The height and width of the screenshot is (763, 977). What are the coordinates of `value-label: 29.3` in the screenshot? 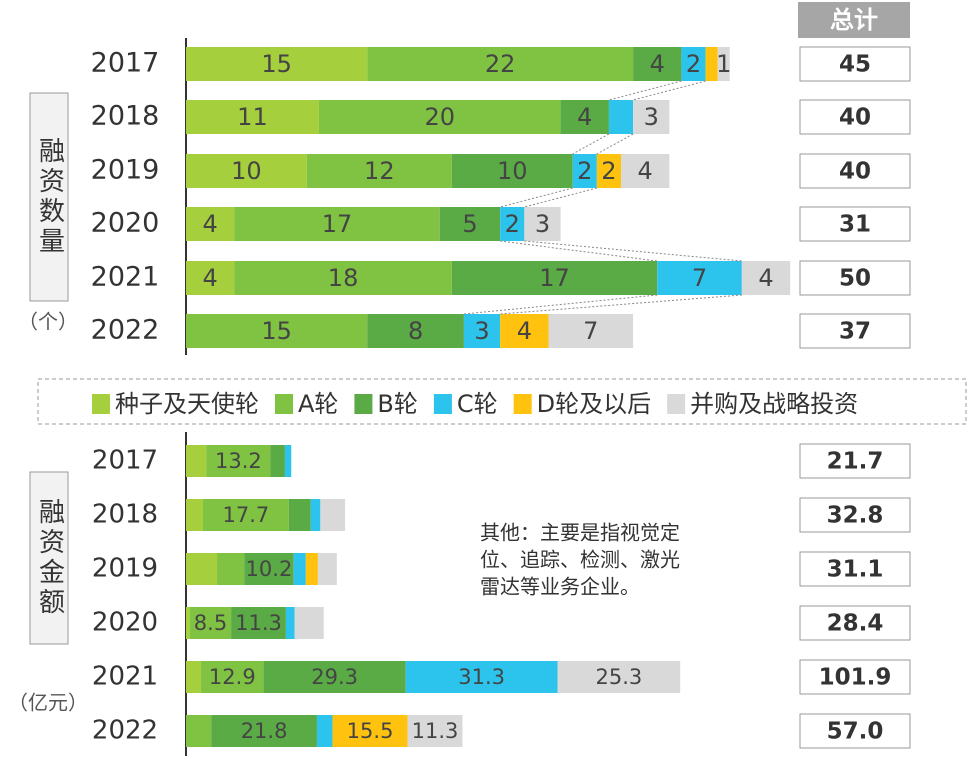 It's located at (334, 677).